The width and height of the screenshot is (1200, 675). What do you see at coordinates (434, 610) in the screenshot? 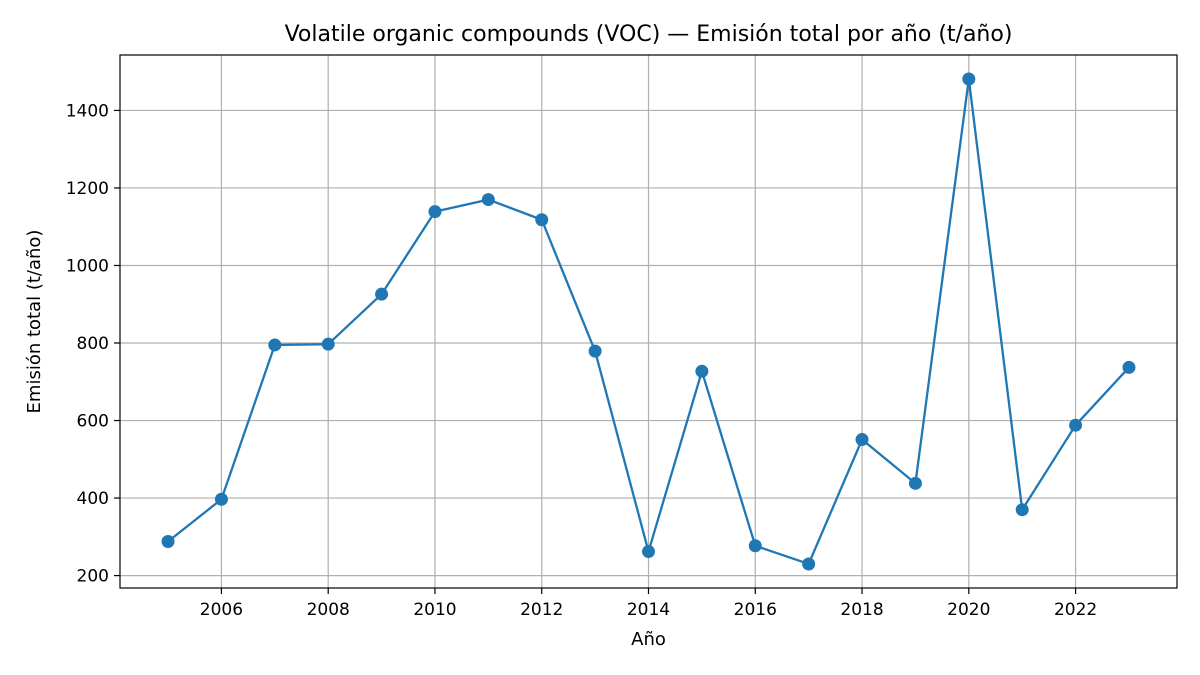
I see `x-tick-label: 2010` at bounding box center [434, 610].